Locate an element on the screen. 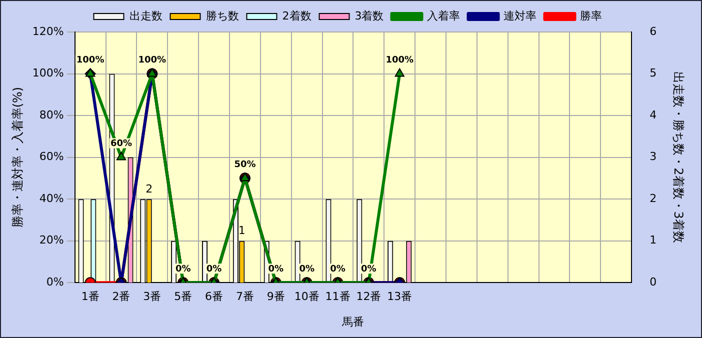 This screenshot has width=702, height=338. y2-tick-label: 2 is located at coordinates (653, 198).